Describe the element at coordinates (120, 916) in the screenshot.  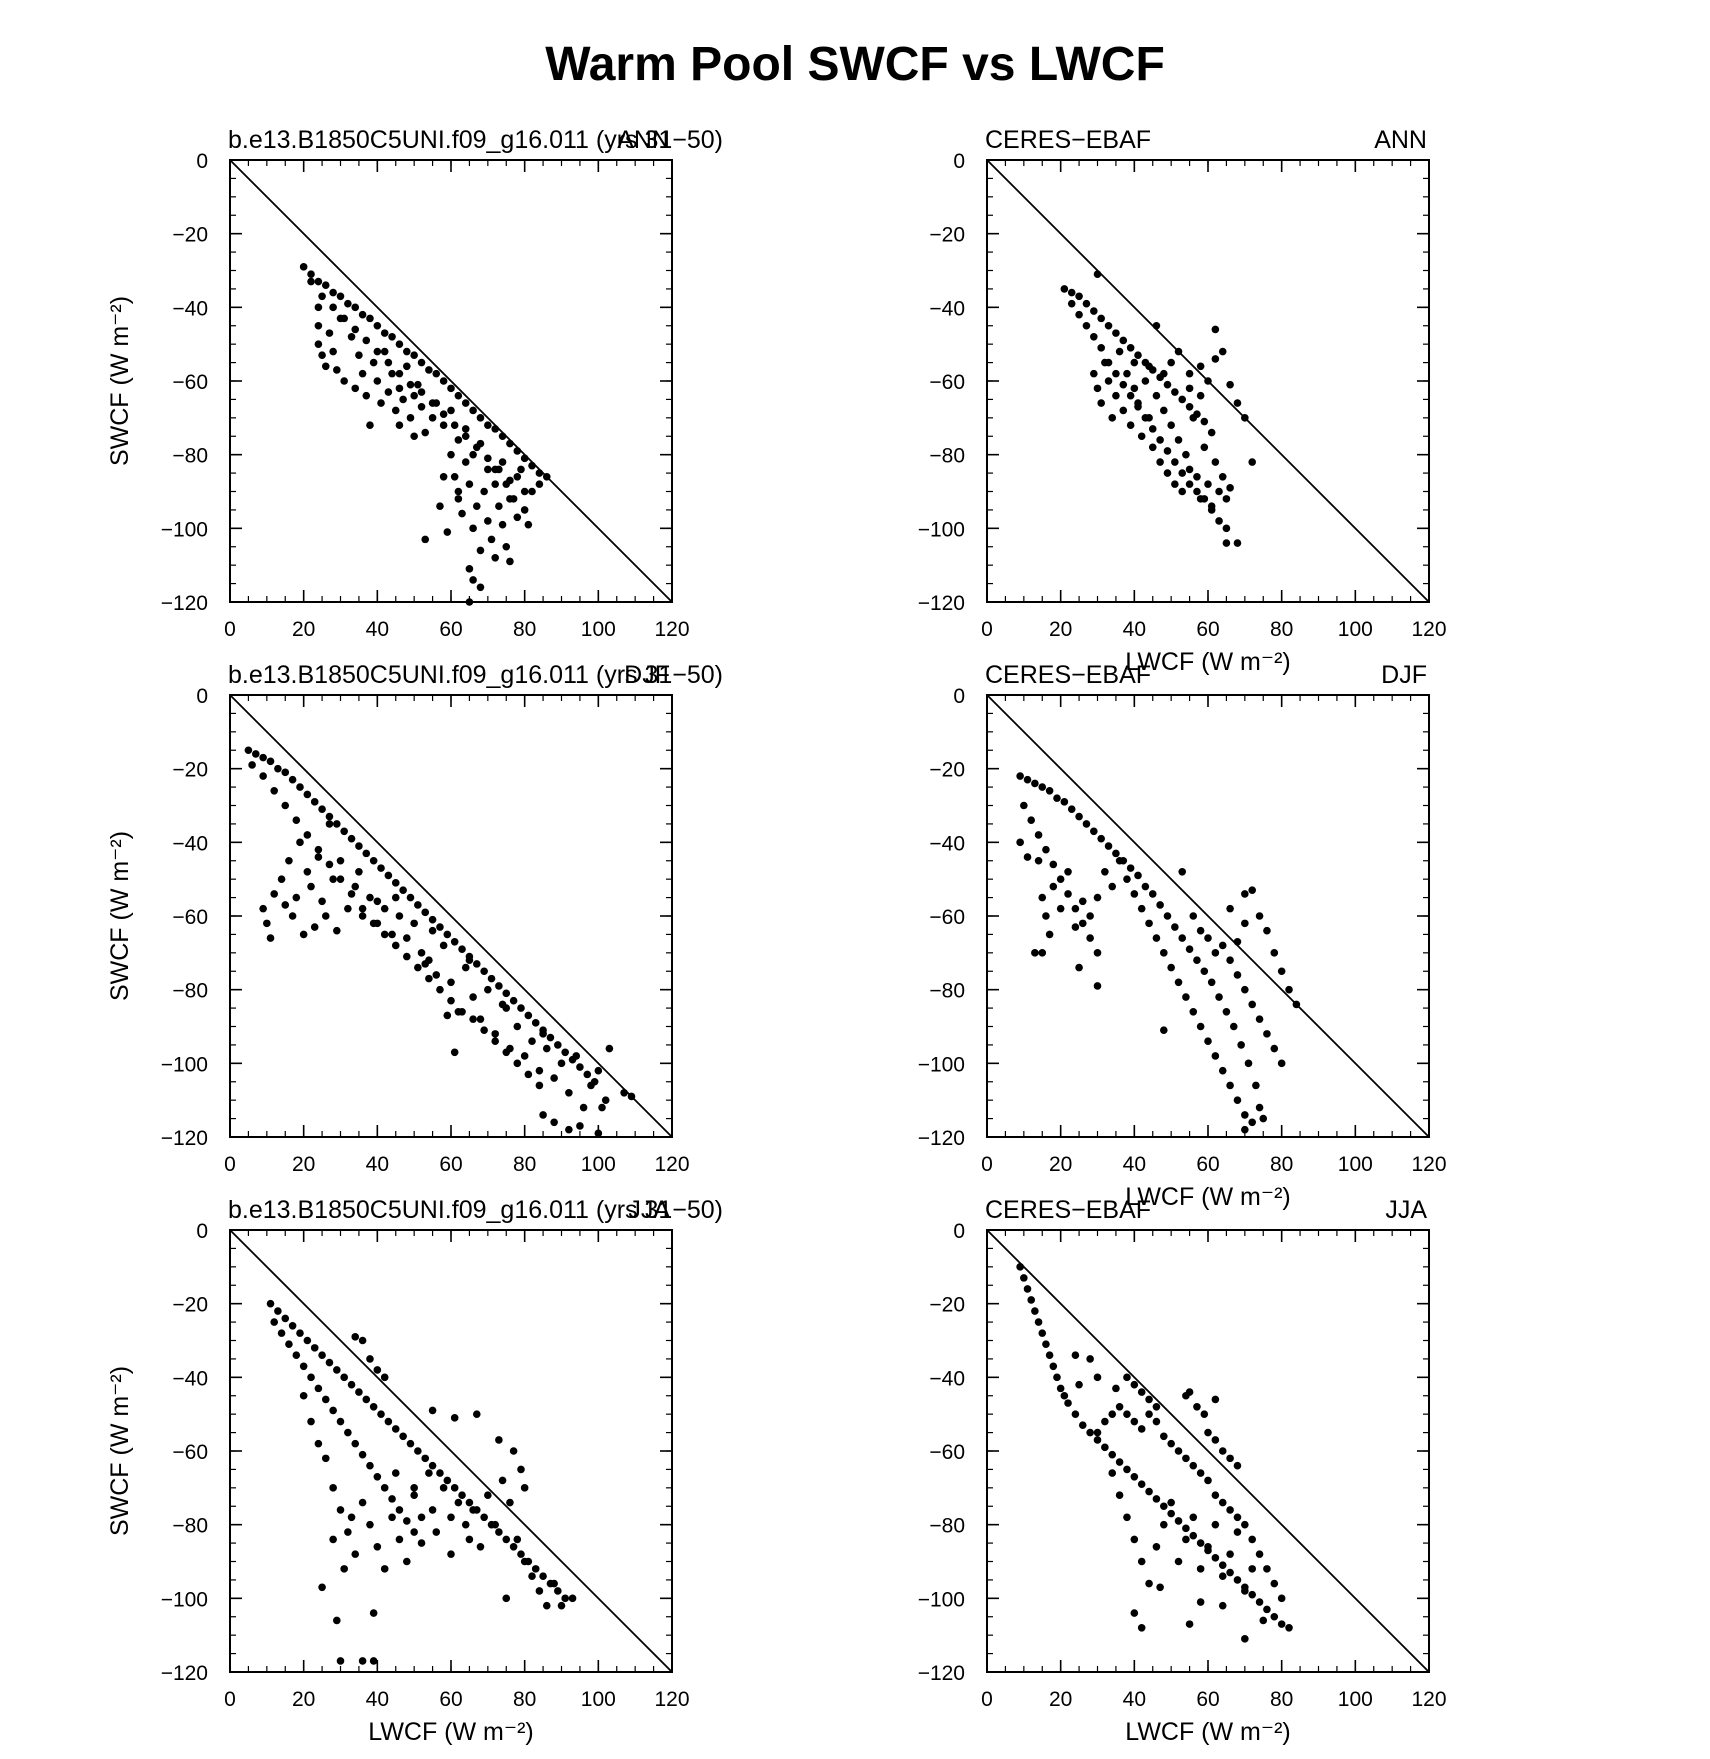
I see `y-axis-label: SWCF (W m⁻²)` at that location.